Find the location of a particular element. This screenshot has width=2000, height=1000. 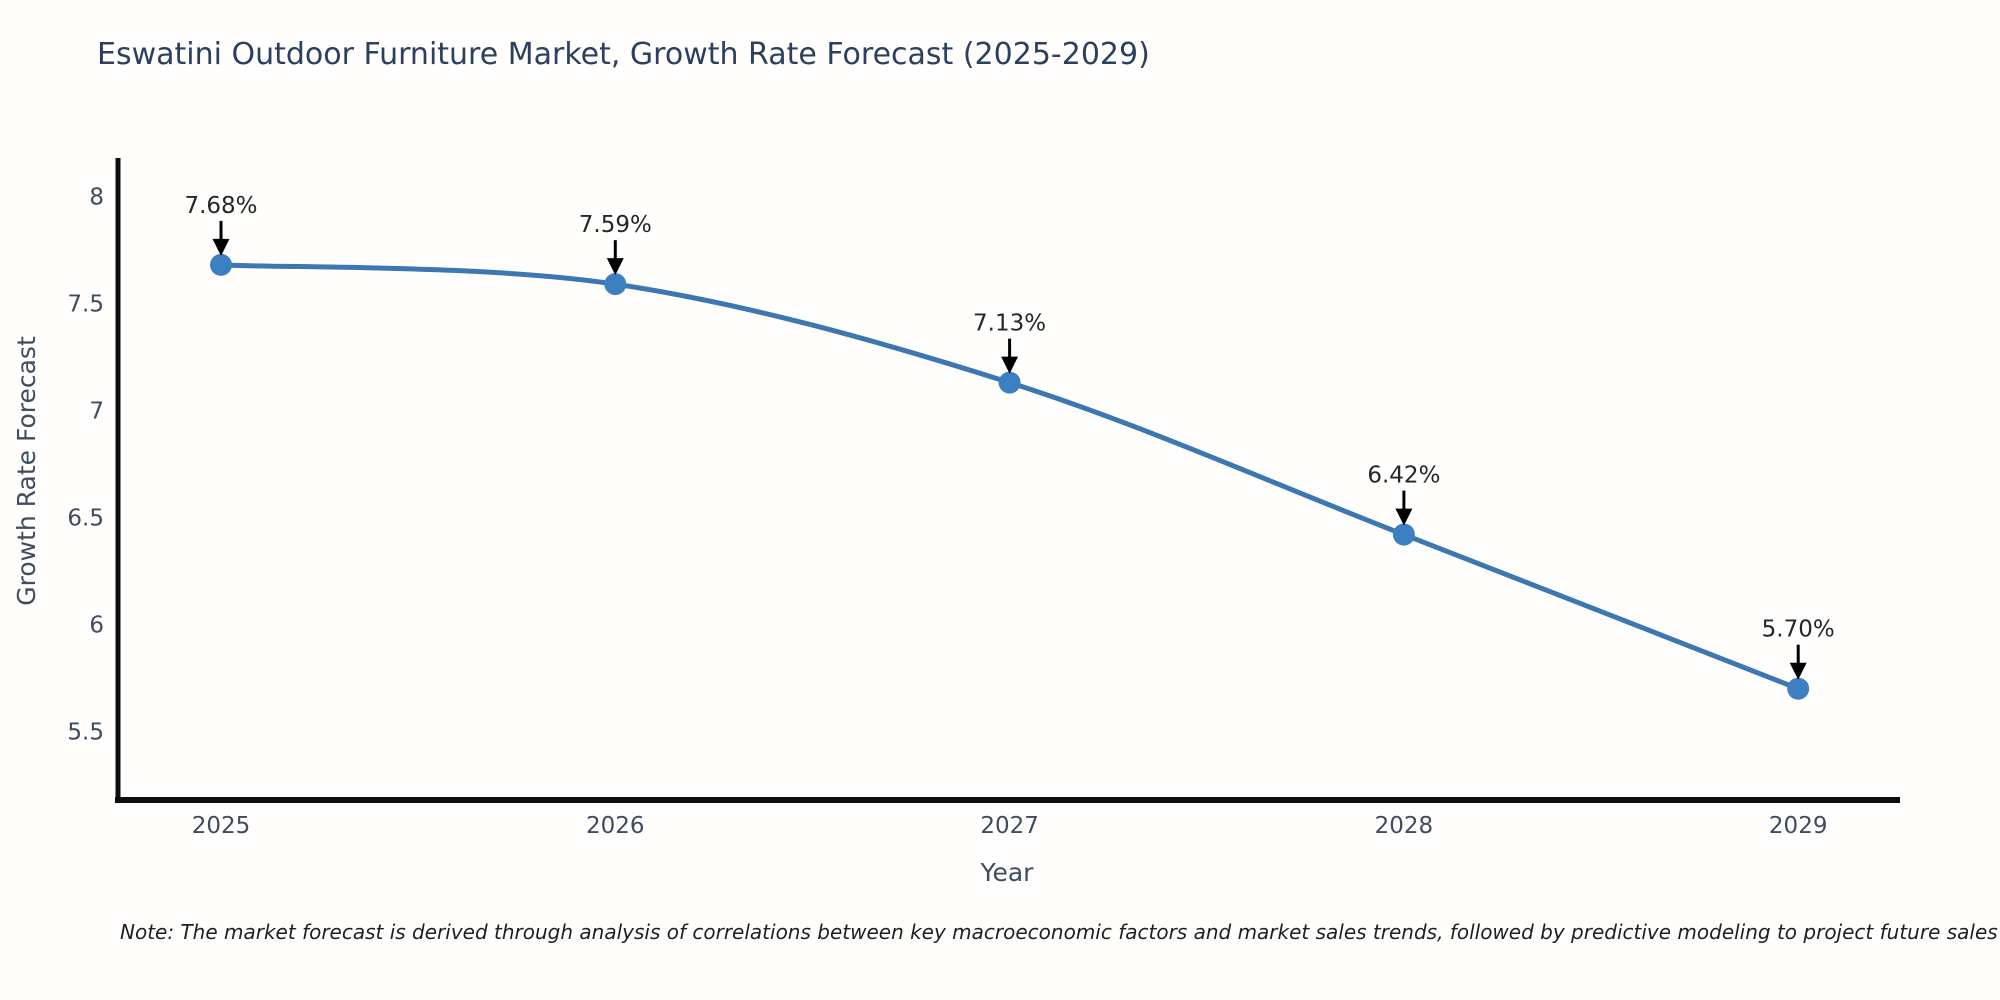

data-point-marker-2029 is located at coordinates (1798, 688).